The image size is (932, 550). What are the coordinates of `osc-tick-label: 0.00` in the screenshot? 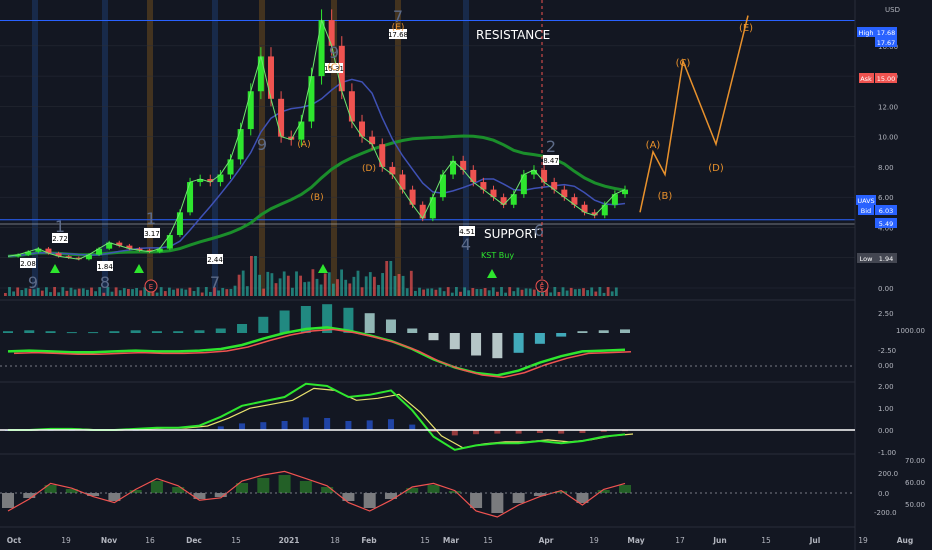 It's located at (886, 366).